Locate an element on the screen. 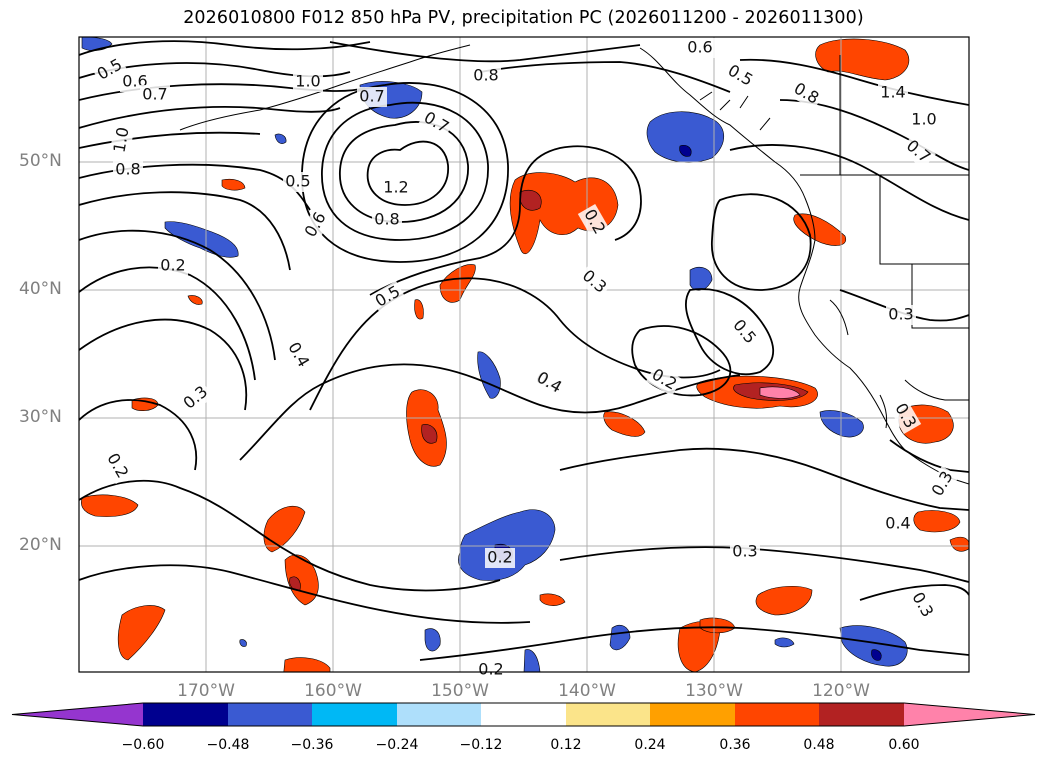 Image resolution: width=1047 pixels, height=765 pixels. colorbar-tick: −0.48 is located at coordinates (228, 745).